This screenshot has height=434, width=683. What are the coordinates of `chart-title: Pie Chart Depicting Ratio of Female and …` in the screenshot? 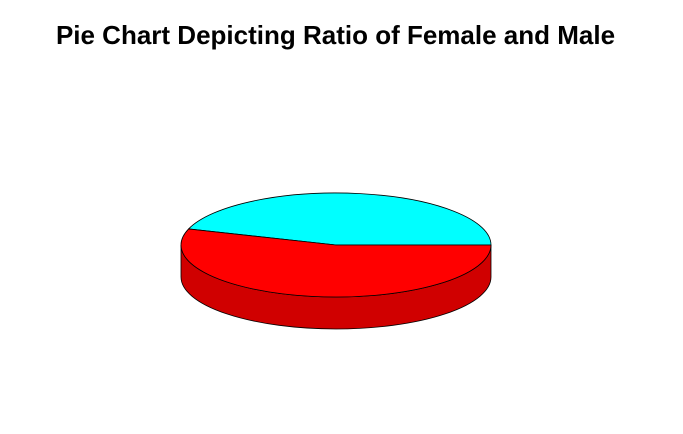 It's located at (335, 35).